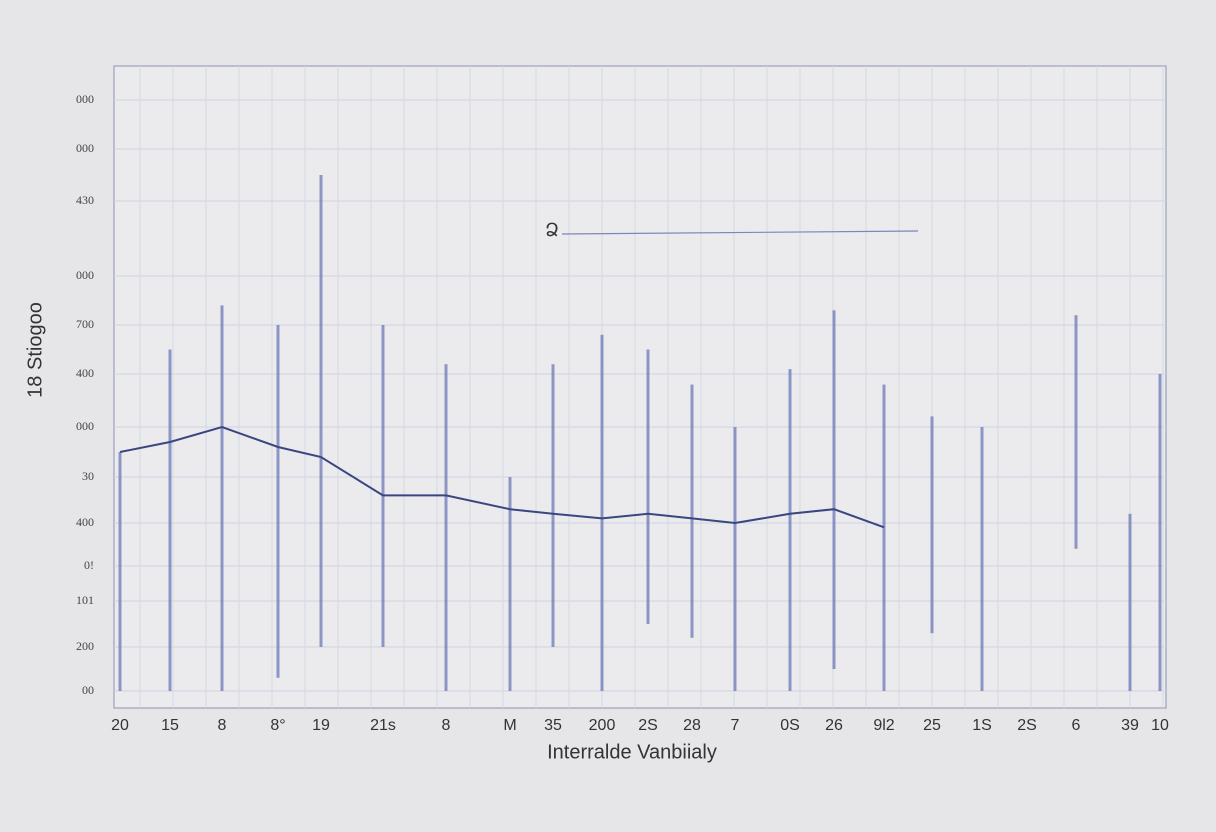 Image resolution: width=1216 pixels, height=832 pixels. I want to click on x-tick-label: 39, so click(1130, 725).